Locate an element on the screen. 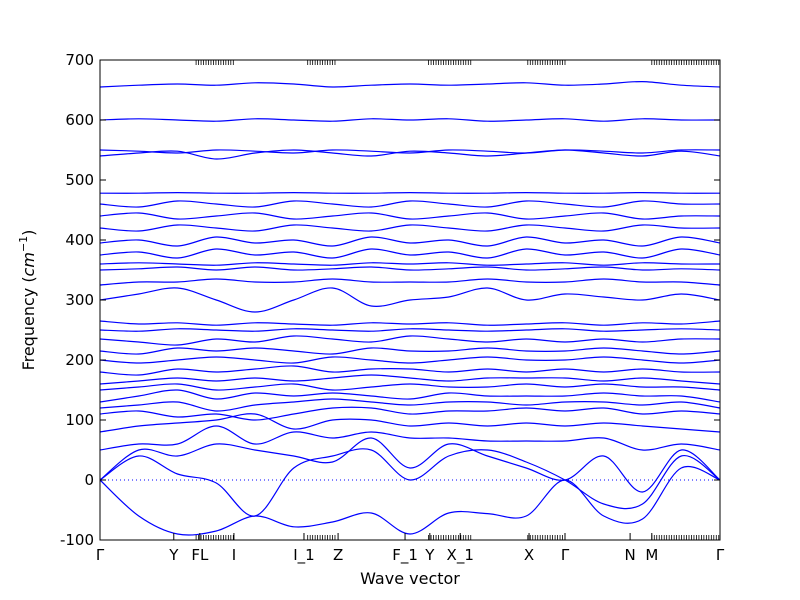 The image size is (800, 600). x-tick-label: X_1 is located at coordinates (460, 555).